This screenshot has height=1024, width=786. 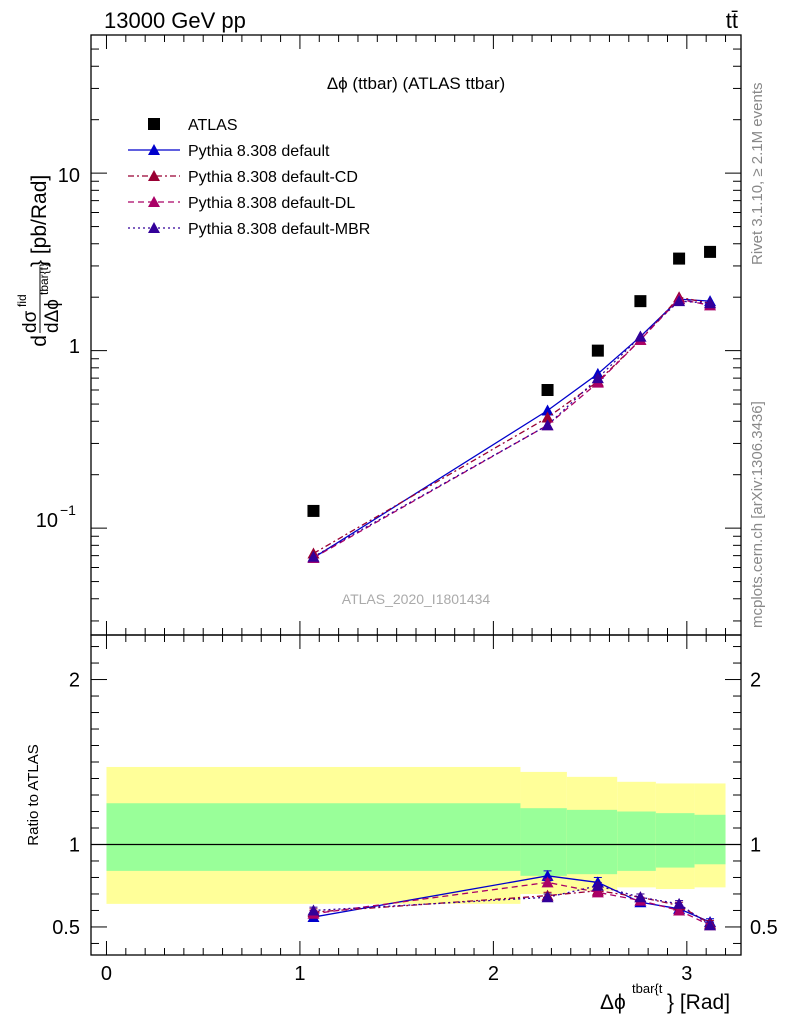 I want to click on x-tick-label: 1, so click(x=299, y=974).